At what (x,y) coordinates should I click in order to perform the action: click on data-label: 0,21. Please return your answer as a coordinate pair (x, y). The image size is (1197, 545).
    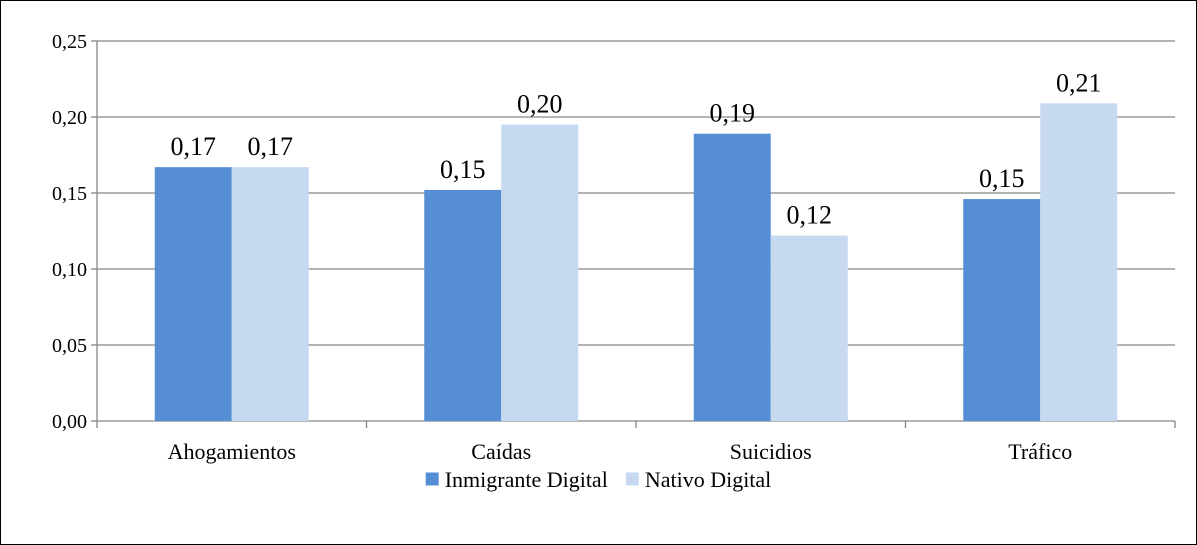
    Looking at the image, I should click on (1079, 82).